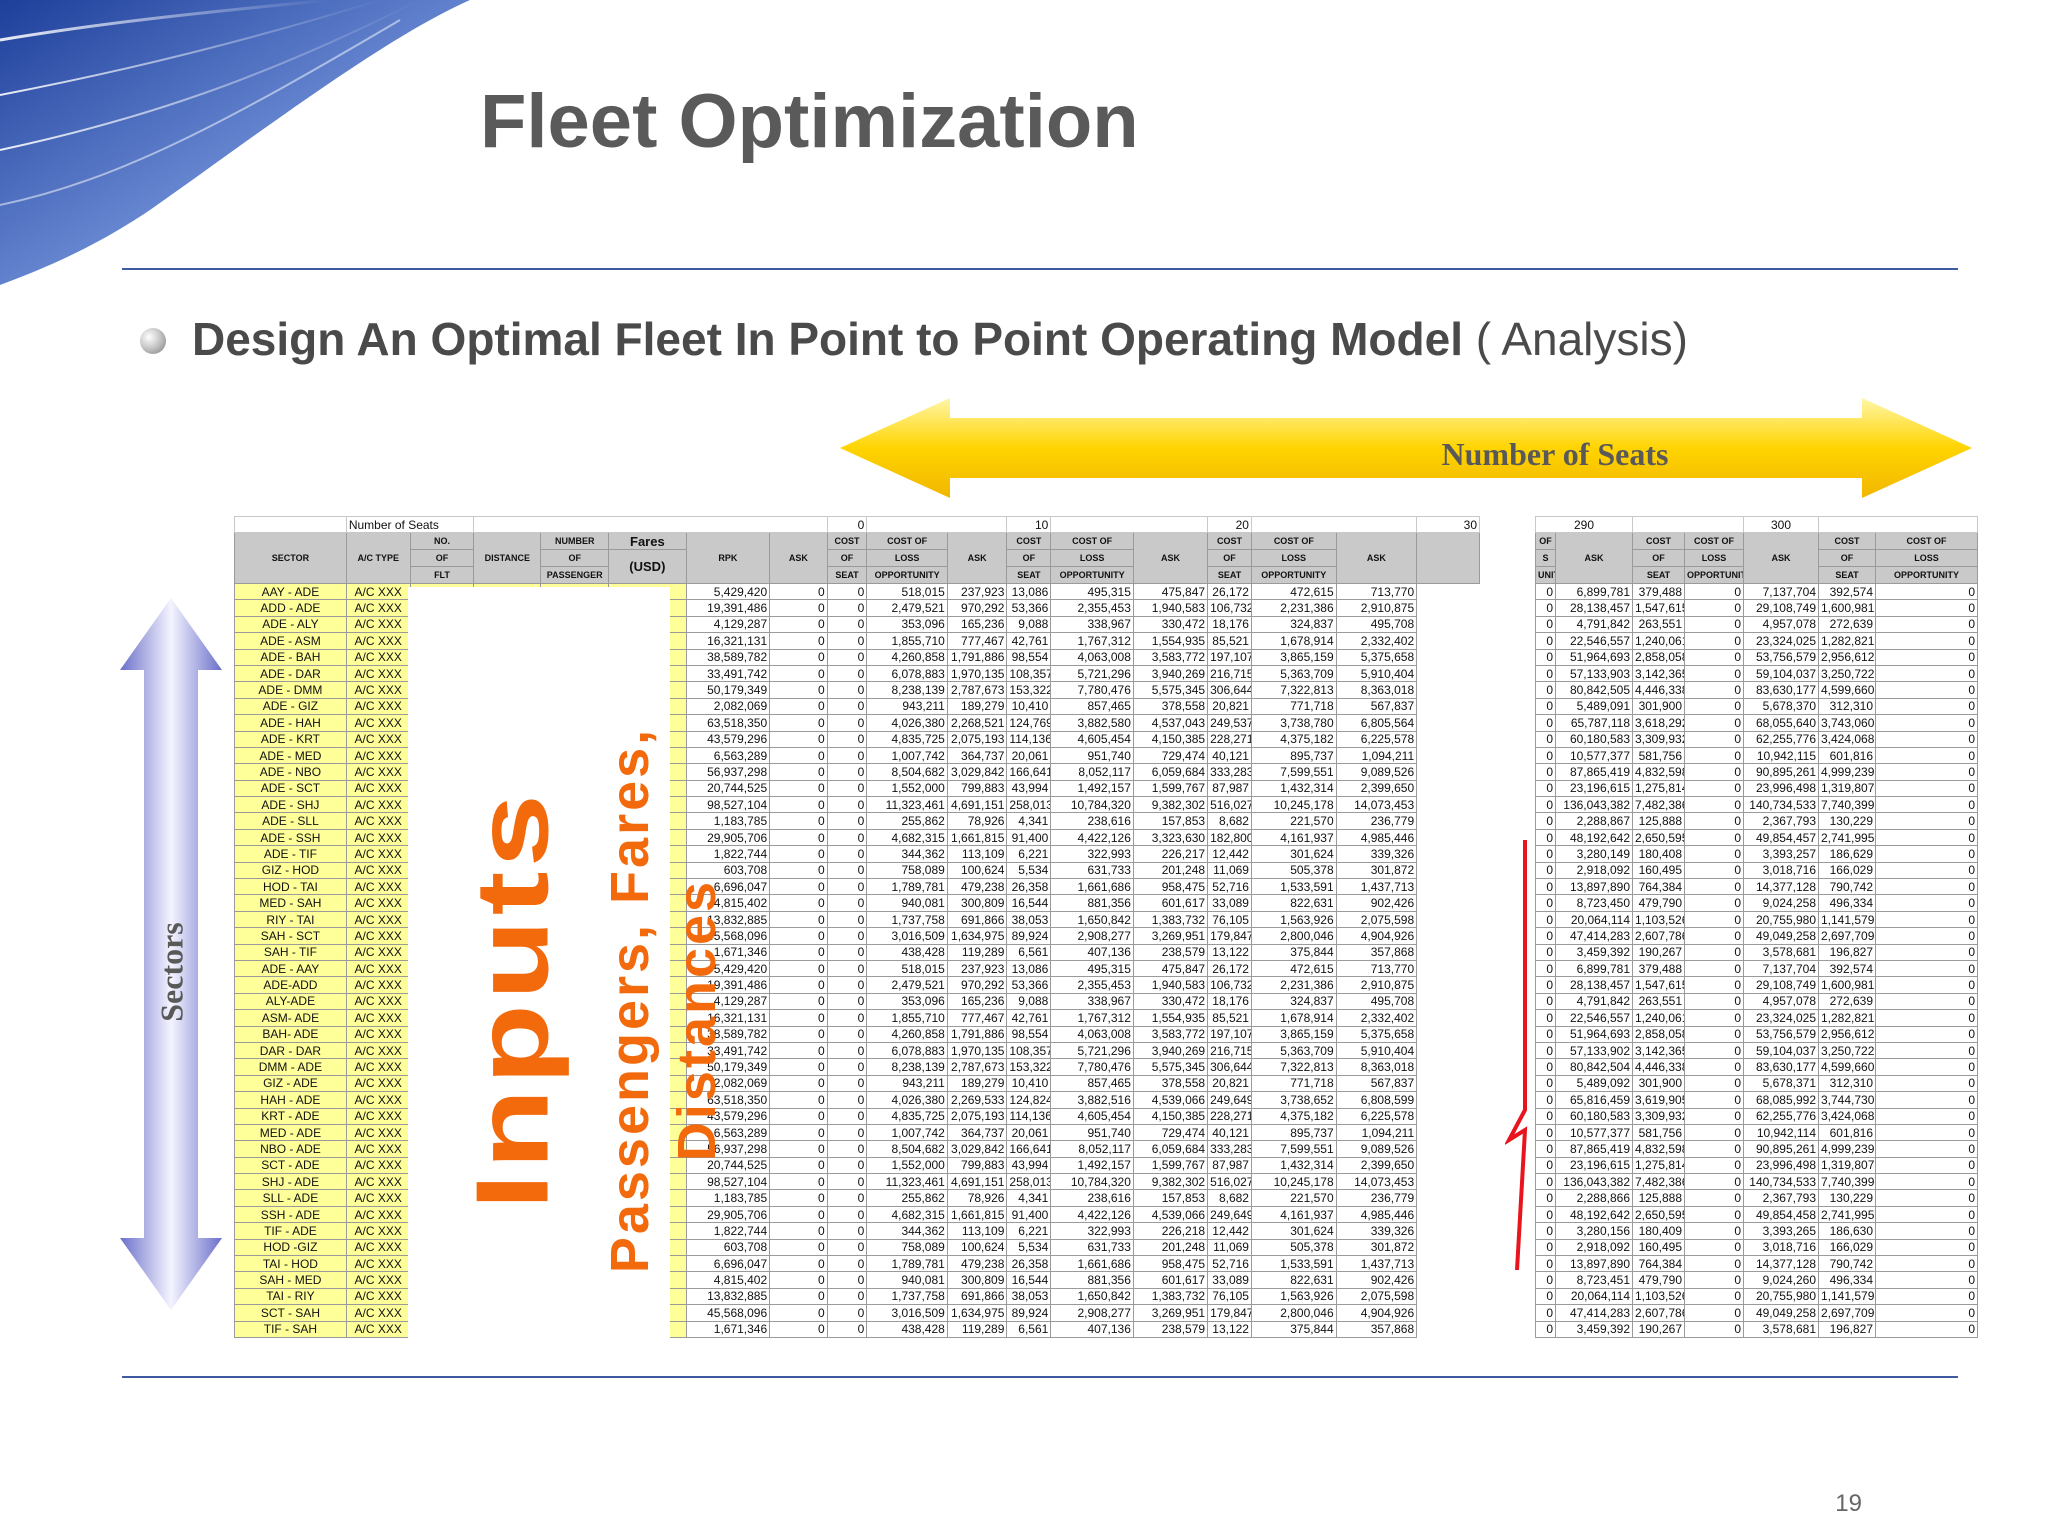 The image size is (2048, 1536). What do you see at coordinates (977, 1198) in the screenshot?
I see `ask-cell: 78,926` at bounding box center [977, 1198].